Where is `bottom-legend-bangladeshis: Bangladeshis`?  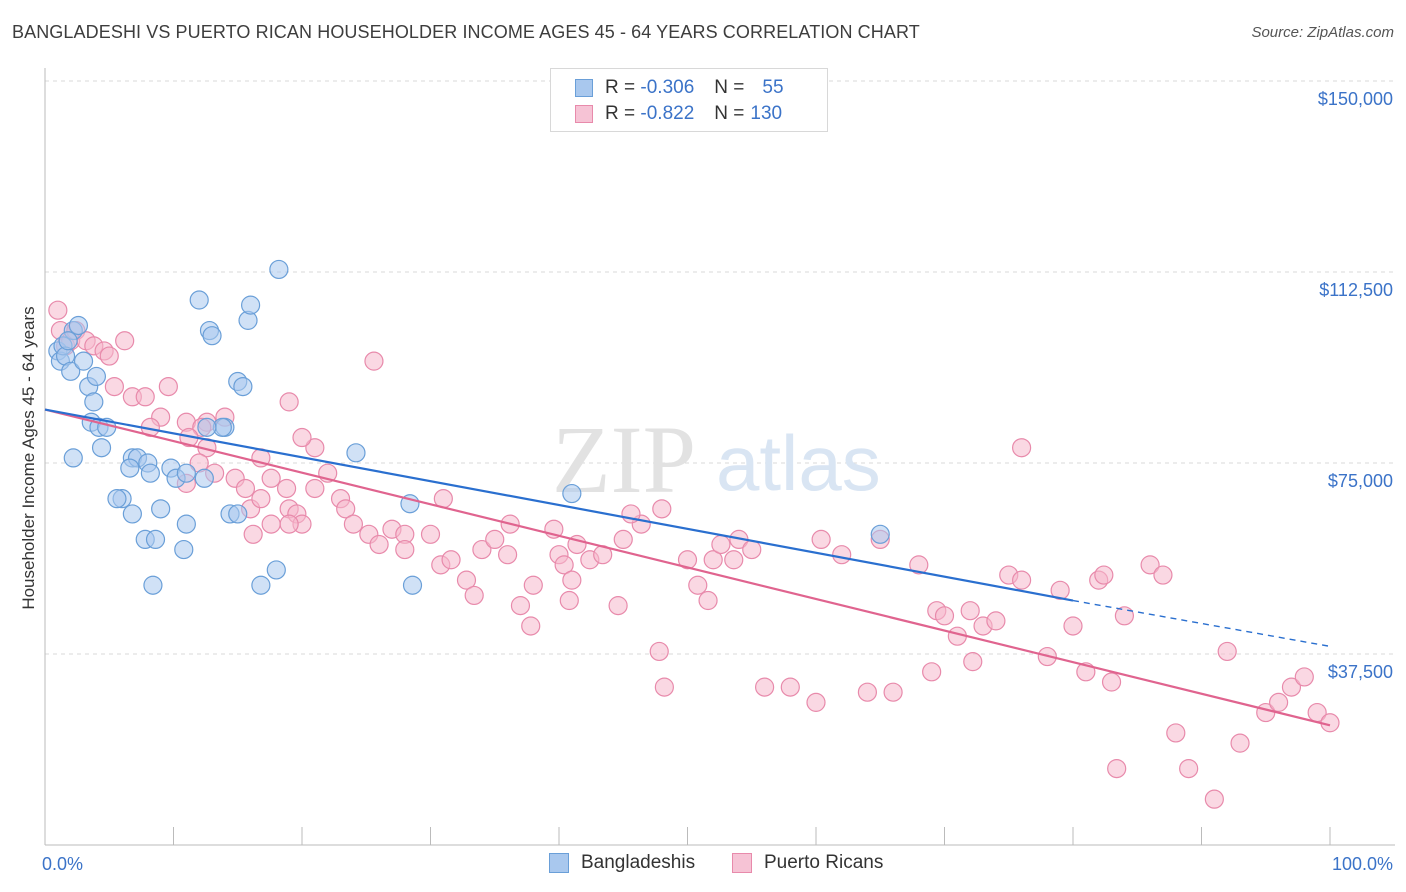 bottom-legend-bangladeshis: Bangladeshis is located at coordinates (622, 863).